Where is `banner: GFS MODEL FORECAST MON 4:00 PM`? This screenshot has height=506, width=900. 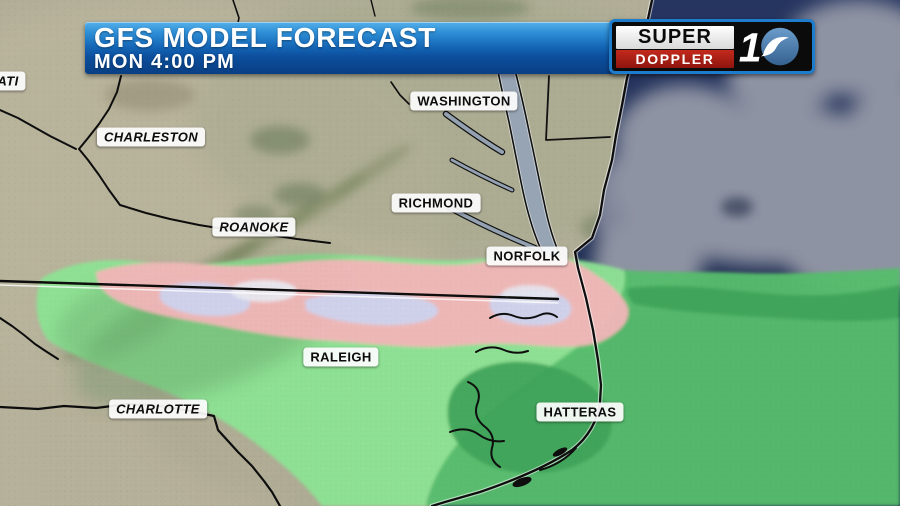 banner: GFS MODEL FORECAST MON 4:00 PM is located at coordinates (357, 48).